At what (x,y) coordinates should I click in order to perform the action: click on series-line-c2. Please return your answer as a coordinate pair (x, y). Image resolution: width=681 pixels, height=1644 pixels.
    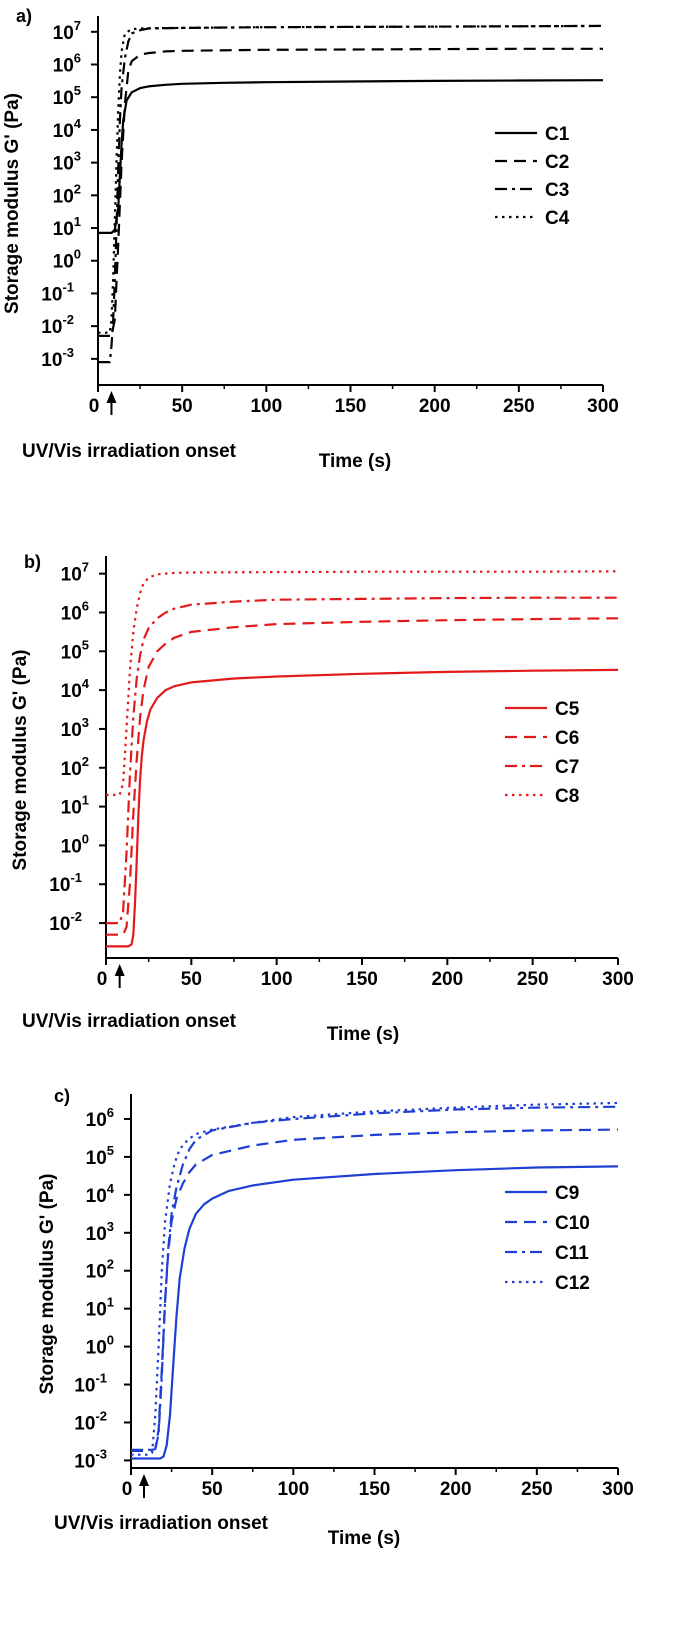
    Looking at the image, I should click on (350, 192).